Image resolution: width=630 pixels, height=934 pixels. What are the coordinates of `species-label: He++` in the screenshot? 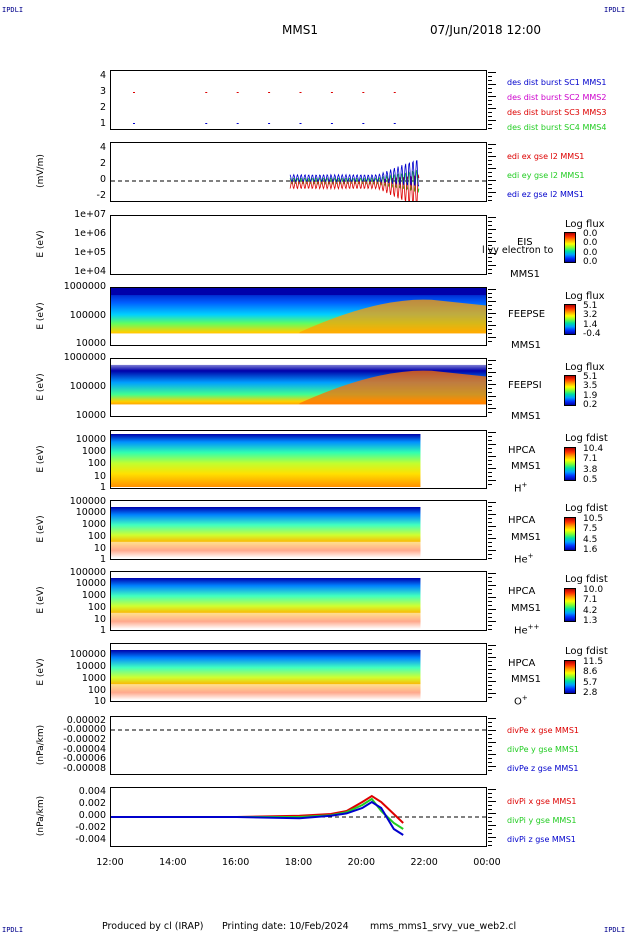 It's located at (526, 629).